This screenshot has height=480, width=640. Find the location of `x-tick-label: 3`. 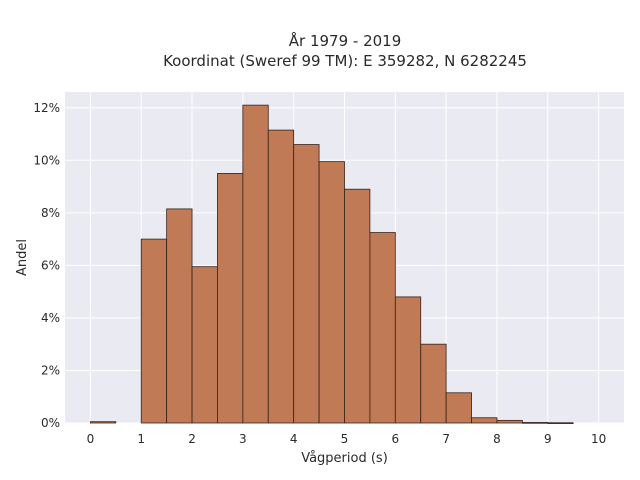

x-tick-label: 3 is located at coordinates (243, 439).